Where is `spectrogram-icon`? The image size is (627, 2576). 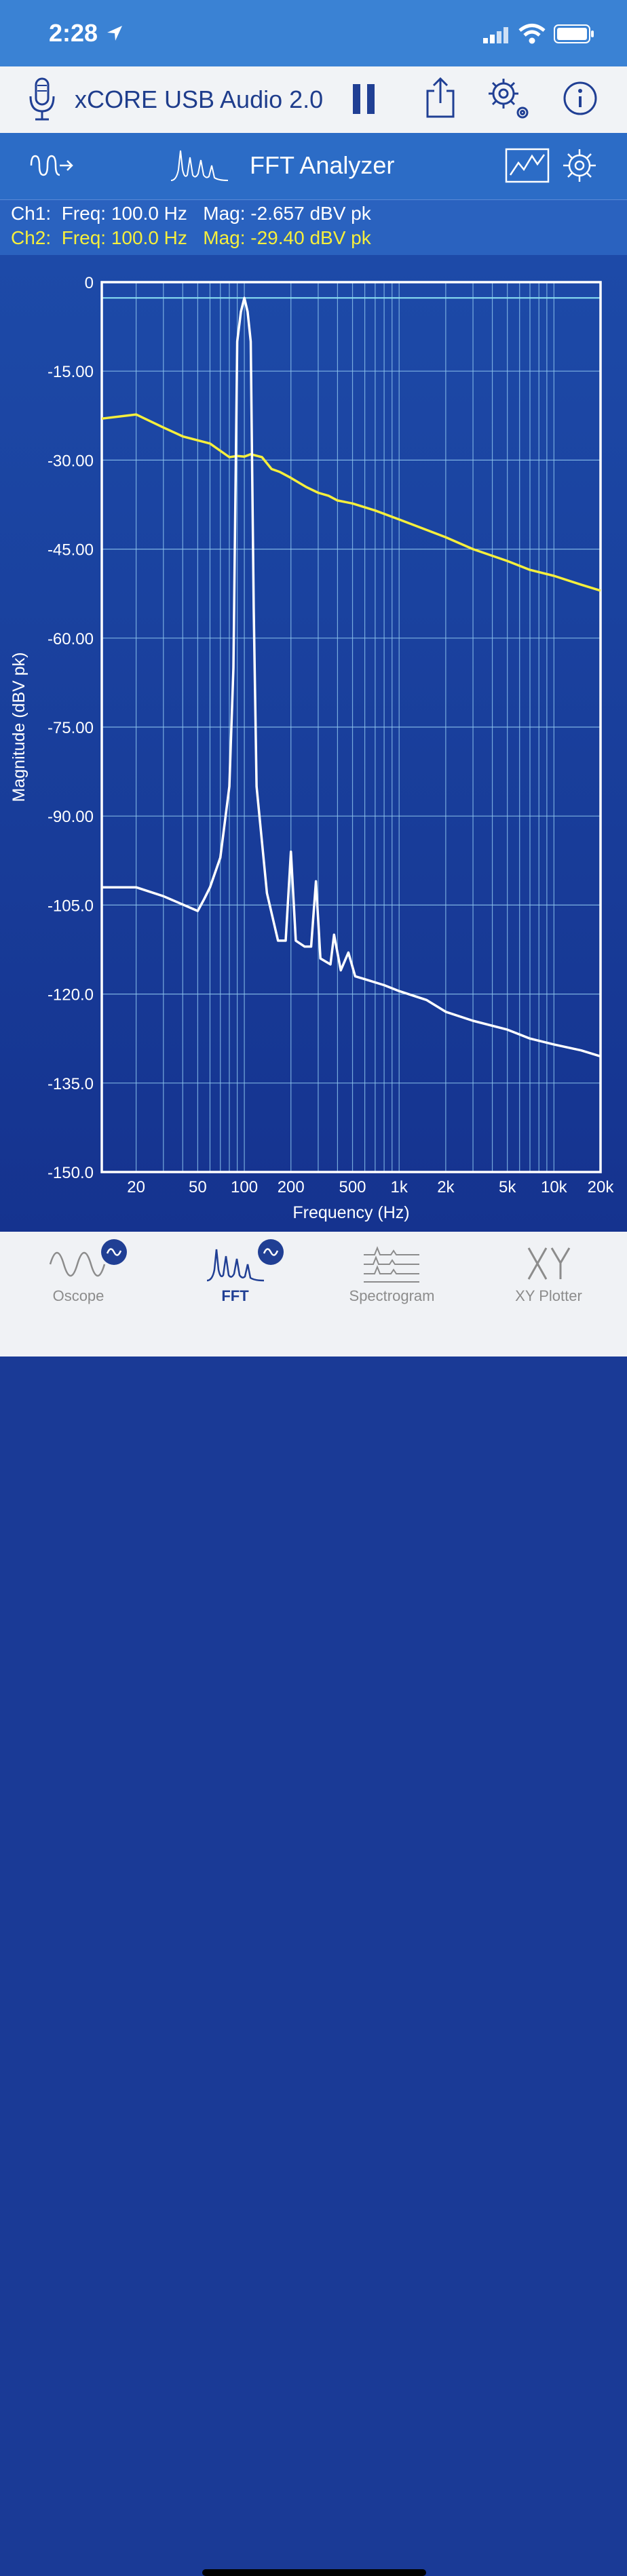 spectrogram-icon is located at coordinates (391, 1264).